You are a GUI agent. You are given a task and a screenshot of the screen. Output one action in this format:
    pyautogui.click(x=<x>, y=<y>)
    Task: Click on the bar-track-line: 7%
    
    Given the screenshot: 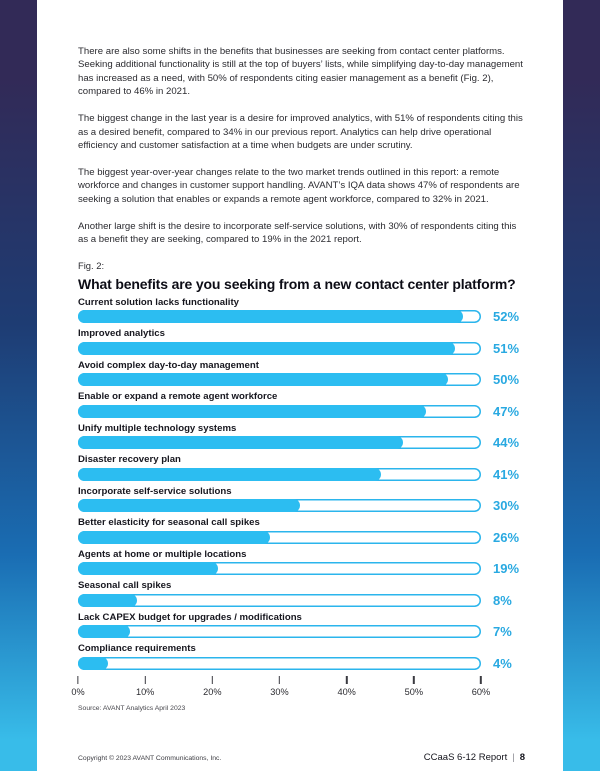 What is the action you would take?
    pyautogui.click(x=301, y=632)
    